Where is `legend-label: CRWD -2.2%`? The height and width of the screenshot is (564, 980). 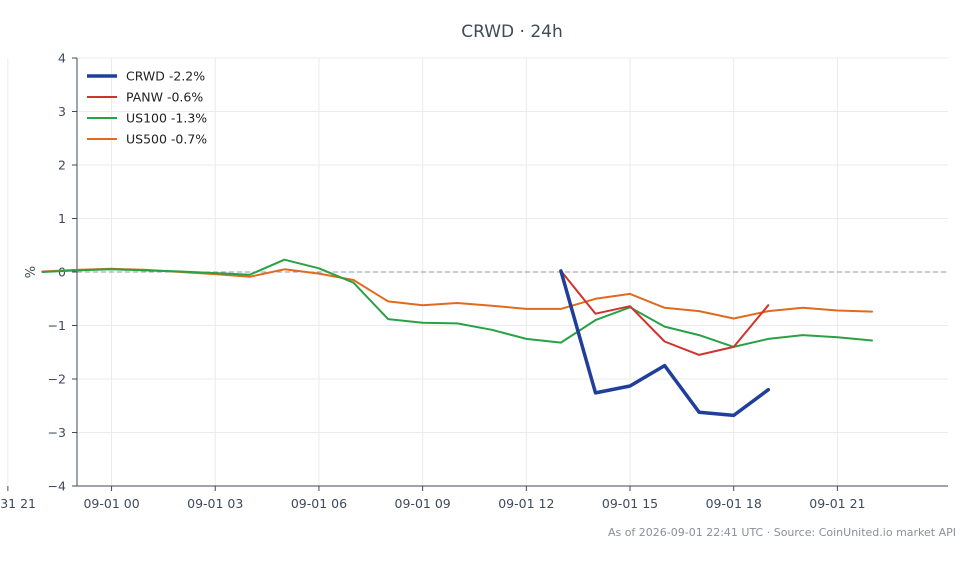
legend-label: CRWD -2.2% is located at coordinates (165, 76).